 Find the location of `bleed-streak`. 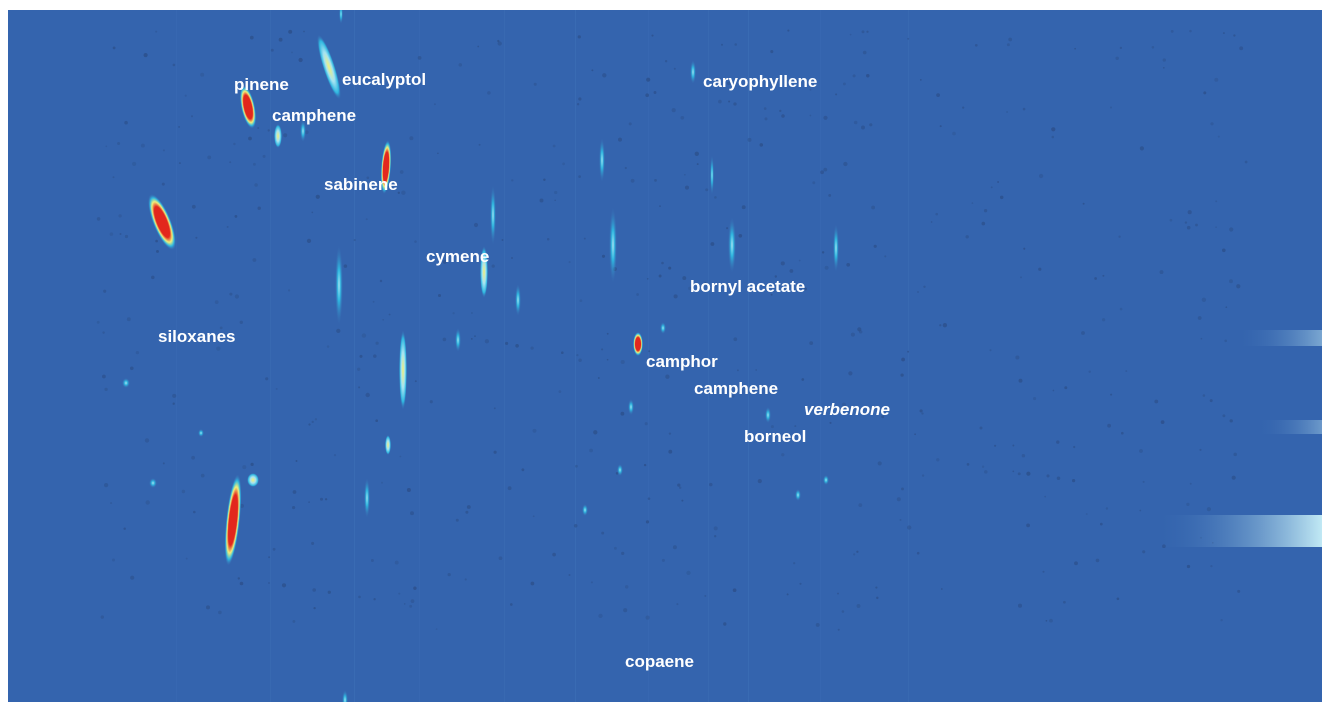

bleed-streak is located at coordinates (1290, 427).